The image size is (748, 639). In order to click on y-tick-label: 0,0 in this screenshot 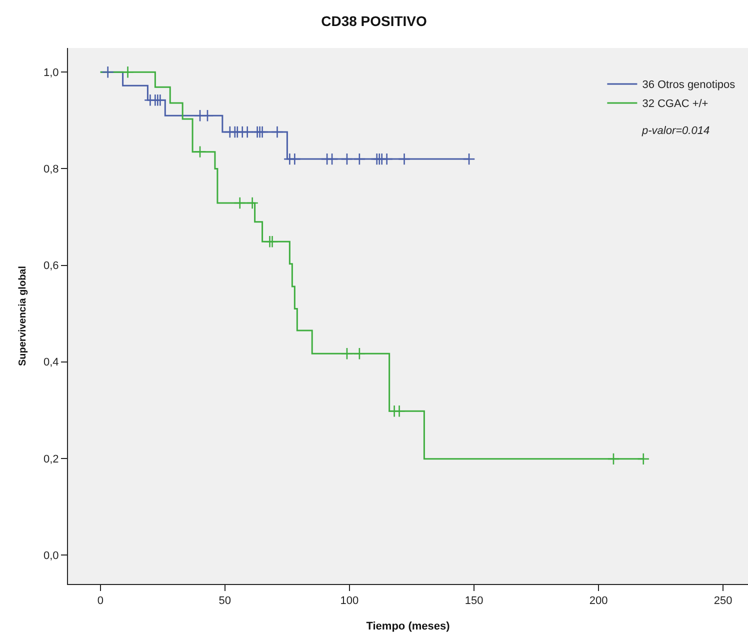, I will do `click(51, 556)`.